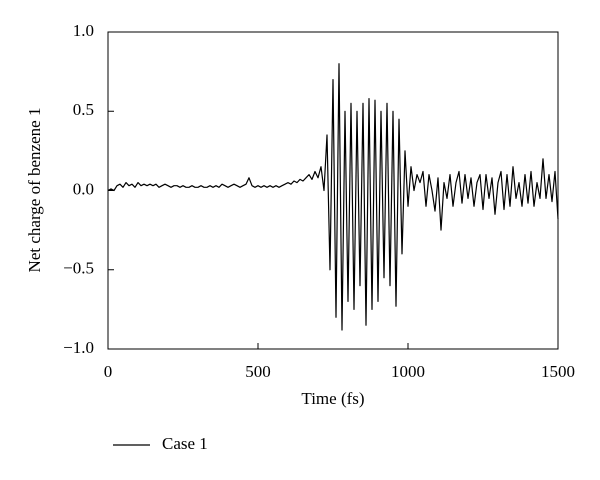  I want to click on y-axis-label: Net charge of benzene 1, so click(34, 190).